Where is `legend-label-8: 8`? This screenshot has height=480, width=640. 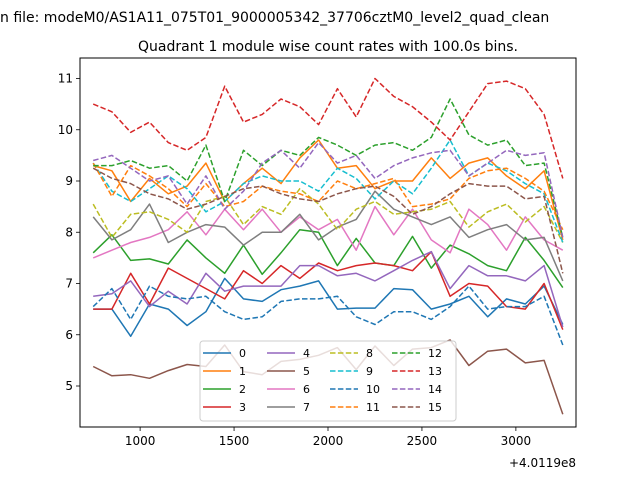 legend-label-8: 8 is located at coordinates (369, 353).